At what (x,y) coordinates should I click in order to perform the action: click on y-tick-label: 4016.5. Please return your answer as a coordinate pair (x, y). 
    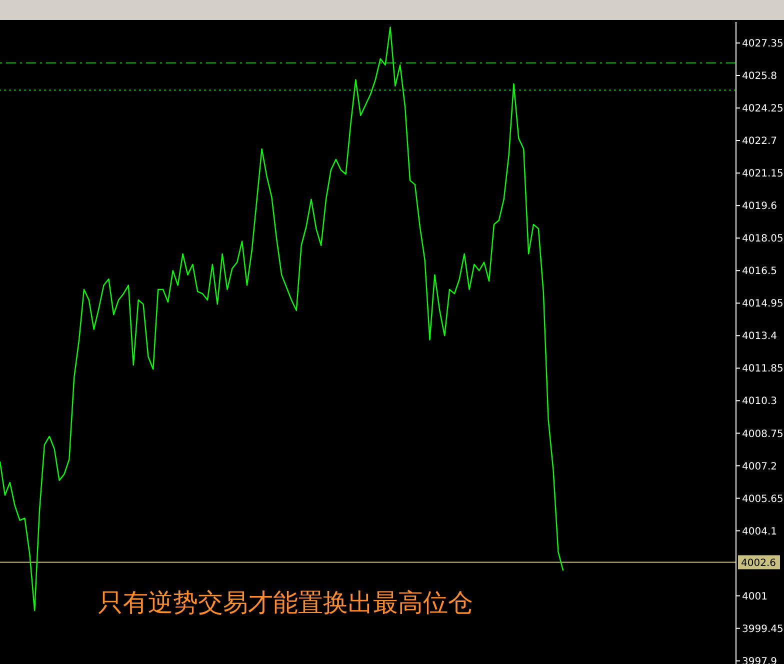
    Looking at the image, I should click on (759, 272).